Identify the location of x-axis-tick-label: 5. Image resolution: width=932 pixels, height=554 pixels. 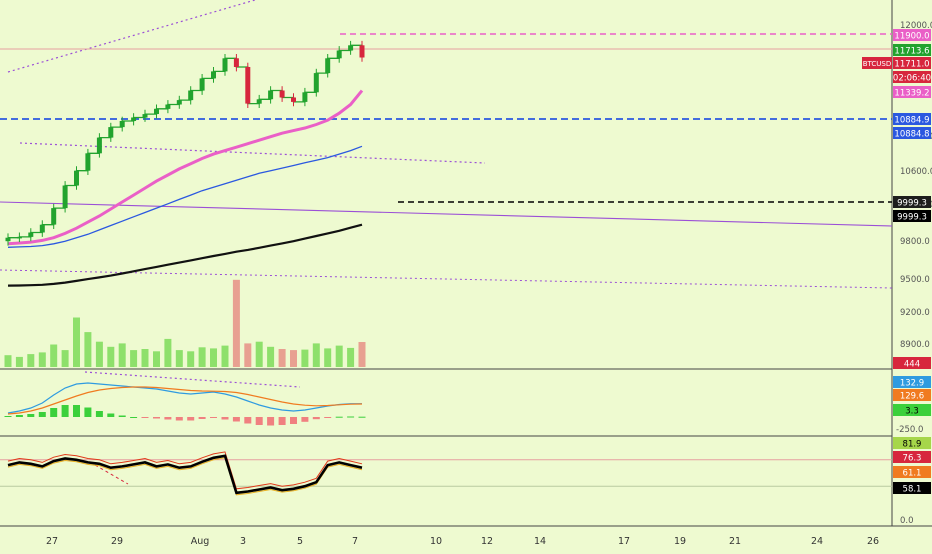
(300, 541).